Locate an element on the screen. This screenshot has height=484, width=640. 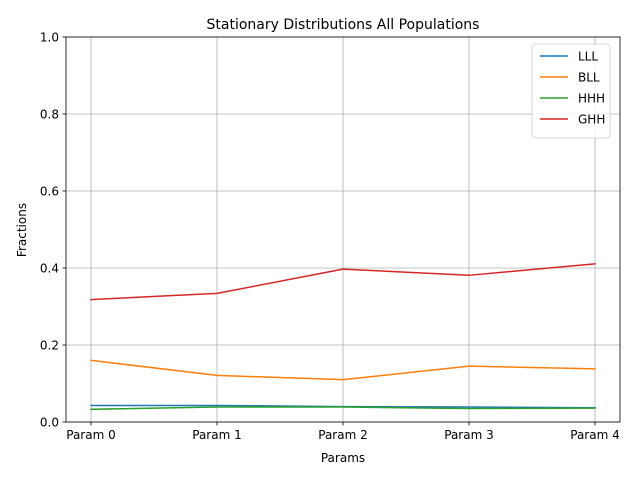
y-tick-label: 1.0 is located at coordinates (49, 37).